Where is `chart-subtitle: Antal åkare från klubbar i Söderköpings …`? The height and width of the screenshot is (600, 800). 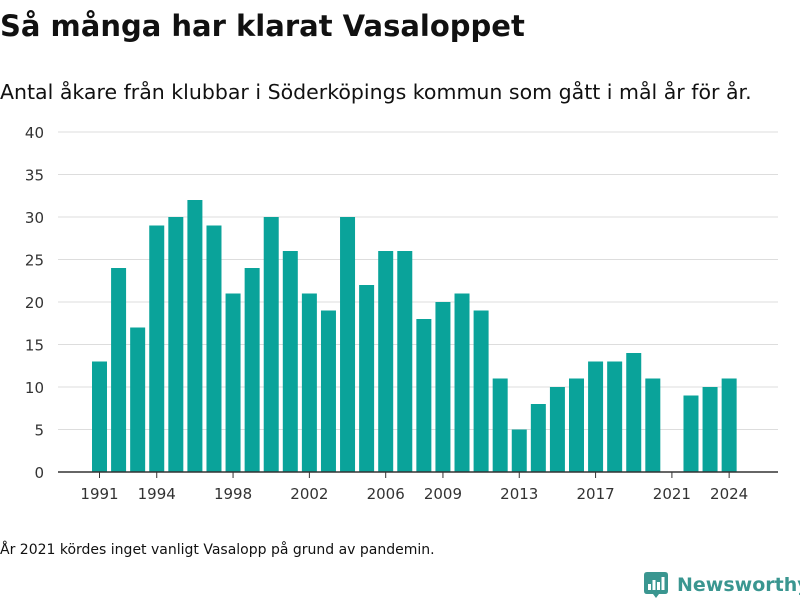
chart-subtitle: Antal åkare från klubbar i Söderköpings … is located at coordinates (376, 92).